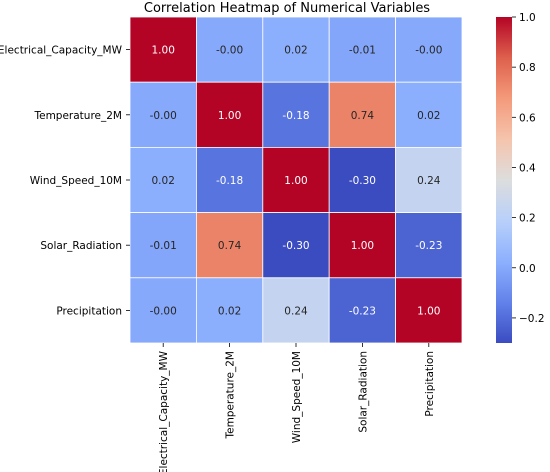  I want to click on column-label: Electrical_Capacity_MW, so click(164, 411).